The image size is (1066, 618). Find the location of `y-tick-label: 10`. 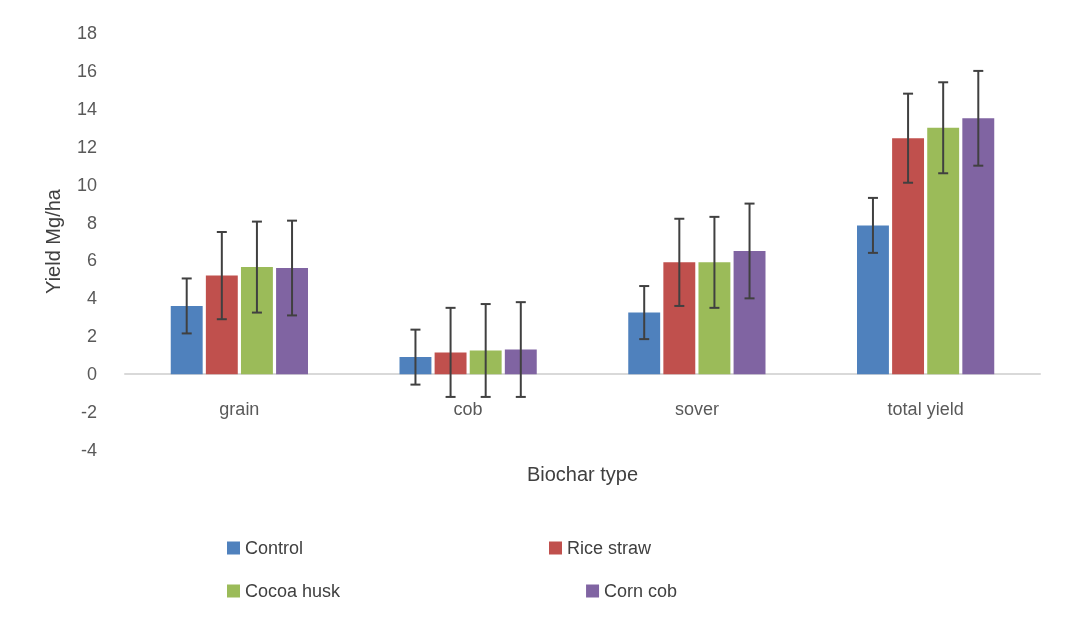

y-tick-label: 10 is located at coordinates (86, 184).